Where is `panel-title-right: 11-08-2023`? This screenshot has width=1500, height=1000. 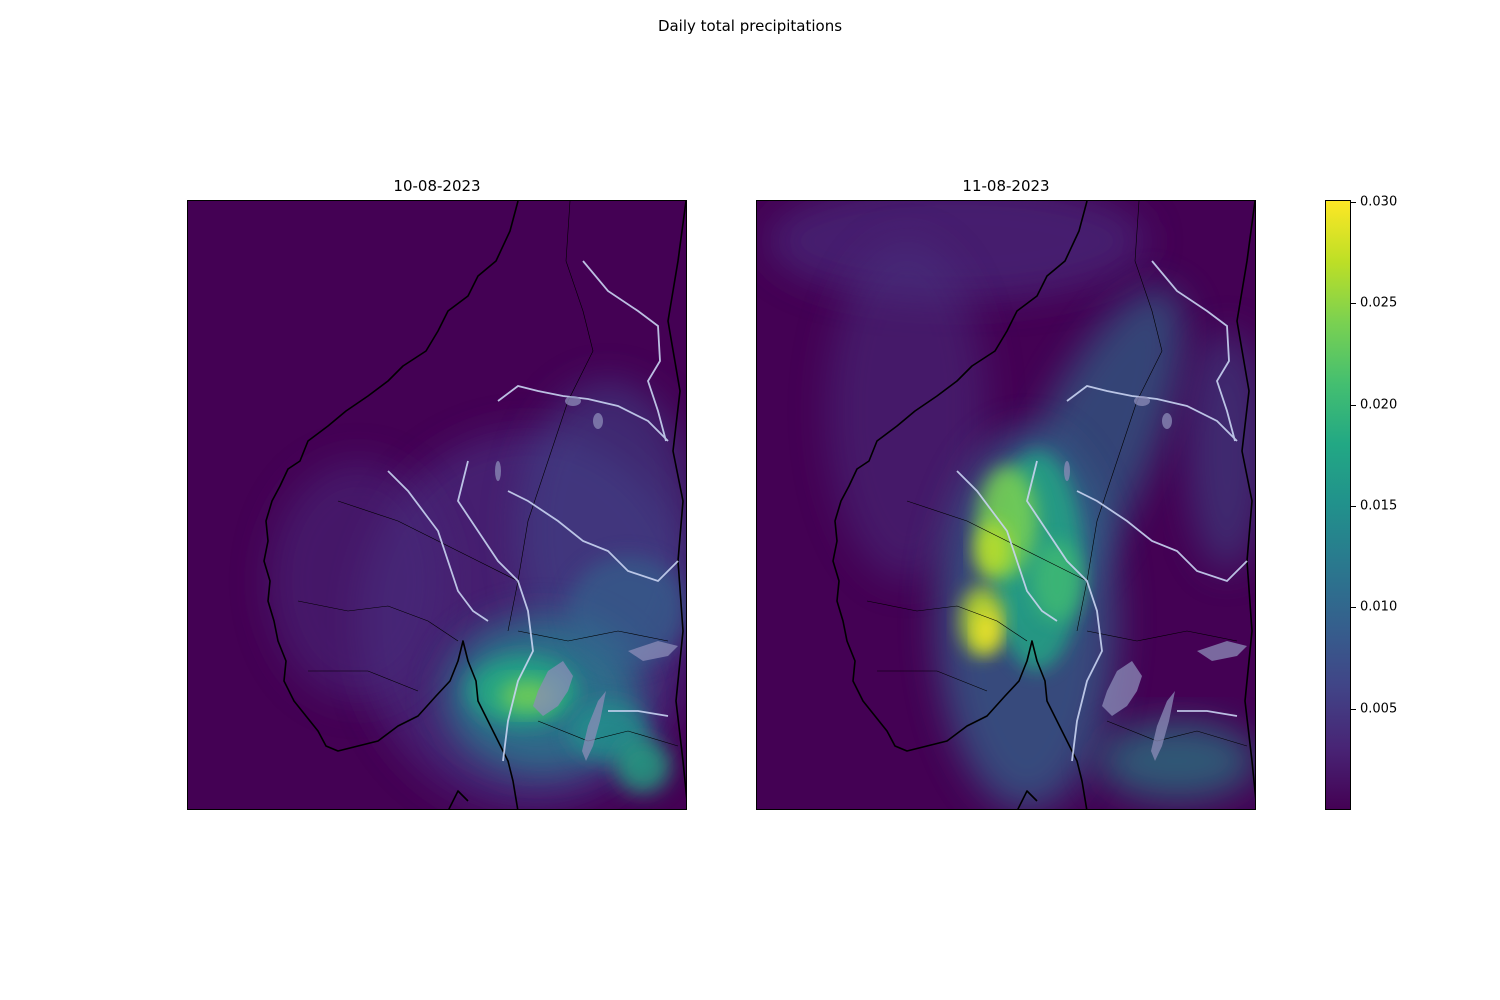
panel-title-right: 11-08-2023 is located at coordinates (1006, 186).